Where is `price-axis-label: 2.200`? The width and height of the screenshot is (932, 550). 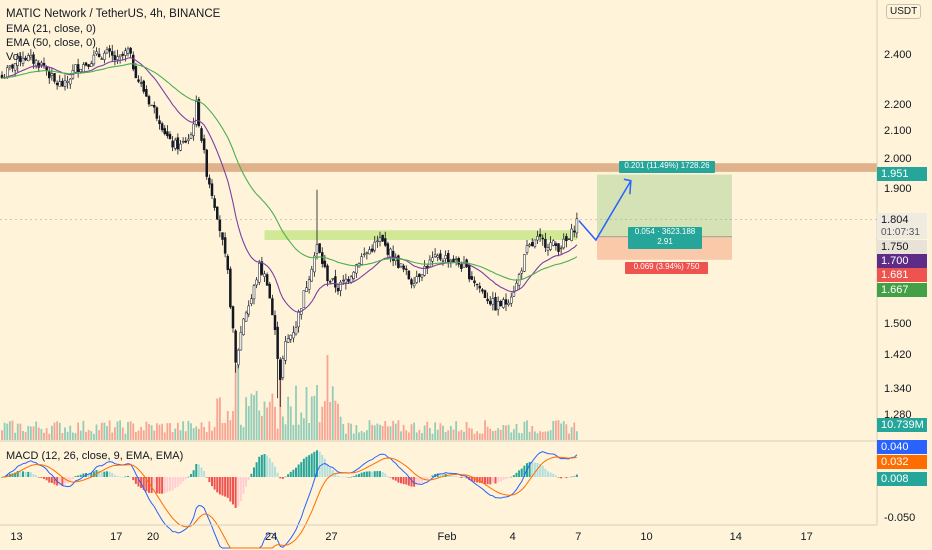 price-axis-label: 2.200 is located at coordinates (898, 104).